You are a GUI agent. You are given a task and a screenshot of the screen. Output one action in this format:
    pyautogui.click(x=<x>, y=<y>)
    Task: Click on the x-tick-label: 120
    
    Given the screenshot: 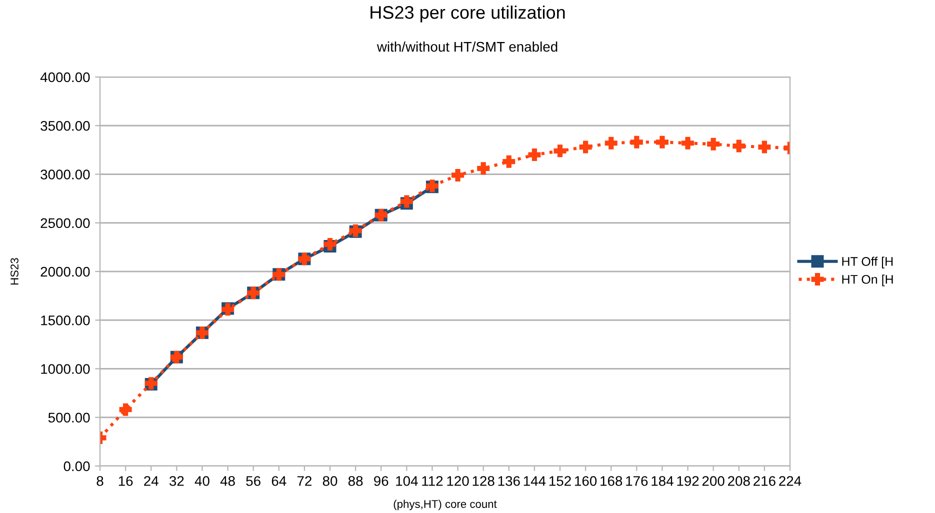 What is the action you would take?
    pyautogui.click(x=458, y=481)
    